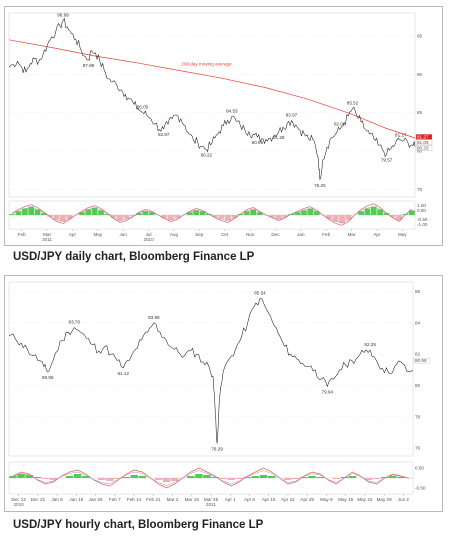  I want to click on last-price-label: 80.98, so click(421, 360).